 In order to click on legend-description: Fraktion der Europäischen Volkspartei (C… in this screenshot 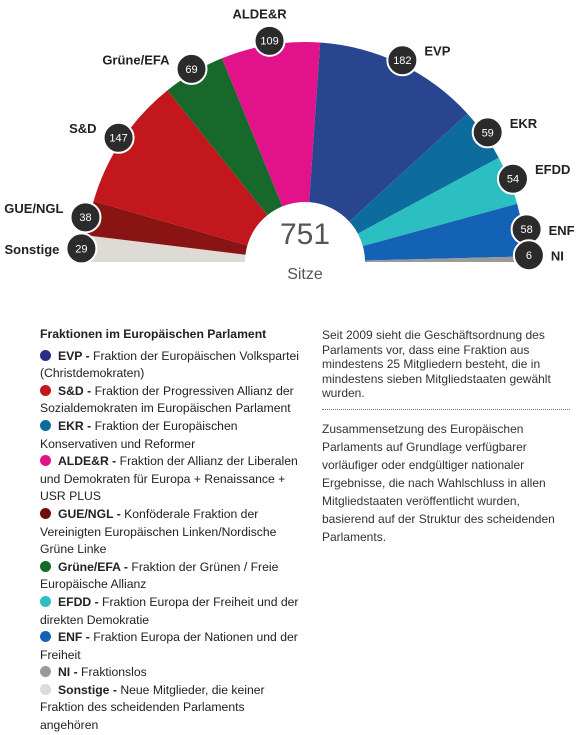, I will do `click(169, 364)`.